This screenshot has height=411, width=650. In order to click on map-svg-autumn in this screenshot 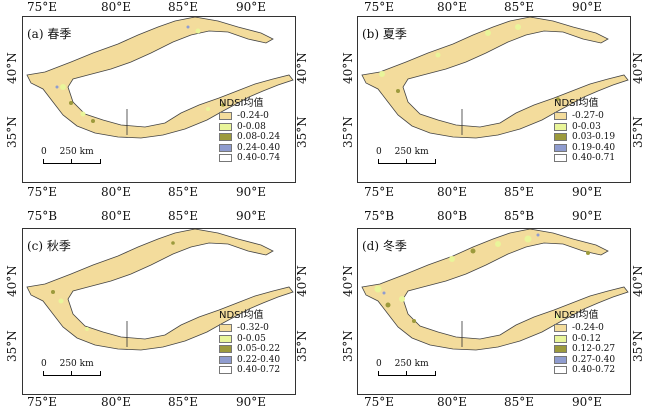, I will do `click(160, 290)`.